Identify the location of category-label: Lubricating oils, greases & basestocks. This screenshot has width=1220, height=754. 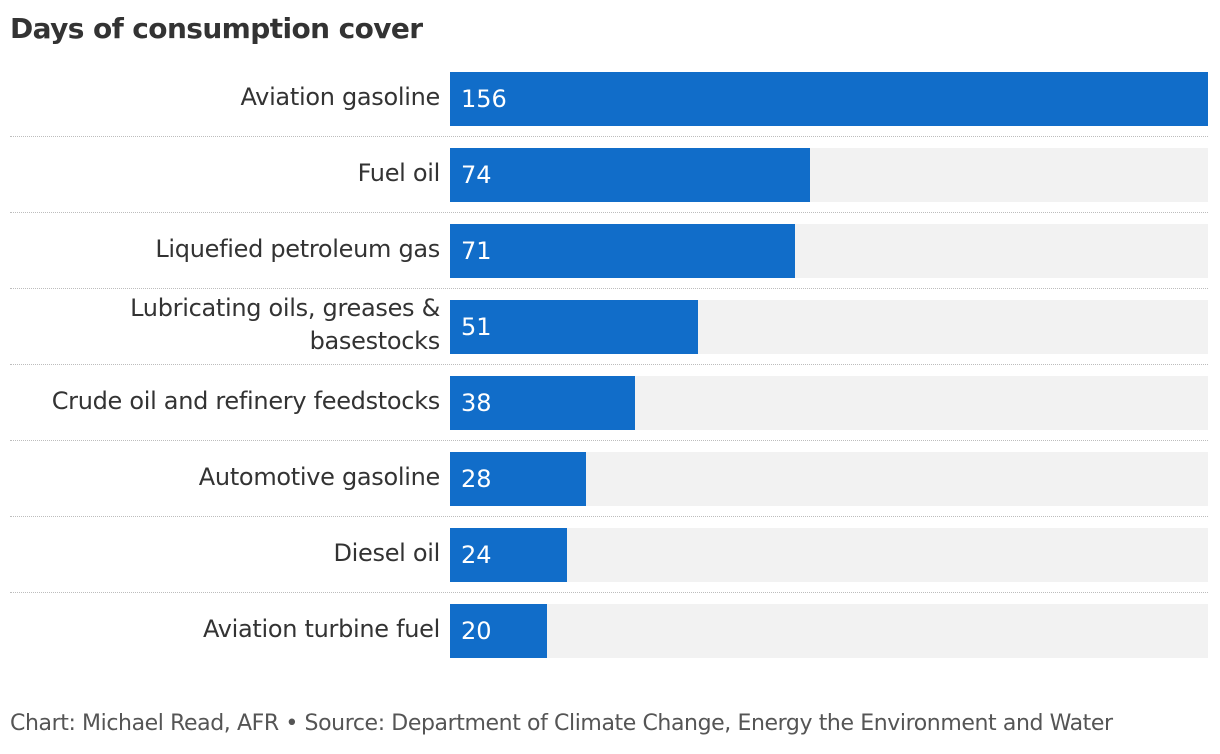
(225, 325).